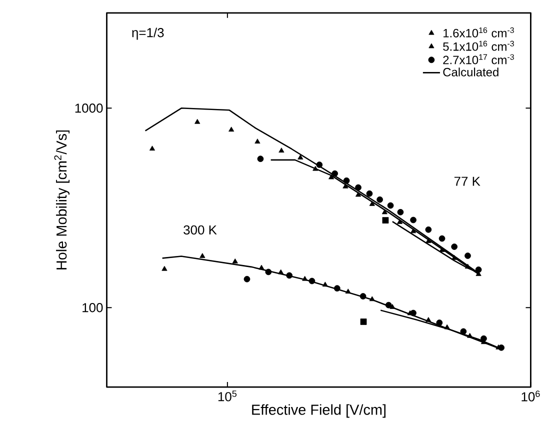  I want to click on x-tick-label: 10$^{5}$, so click(227, 396).